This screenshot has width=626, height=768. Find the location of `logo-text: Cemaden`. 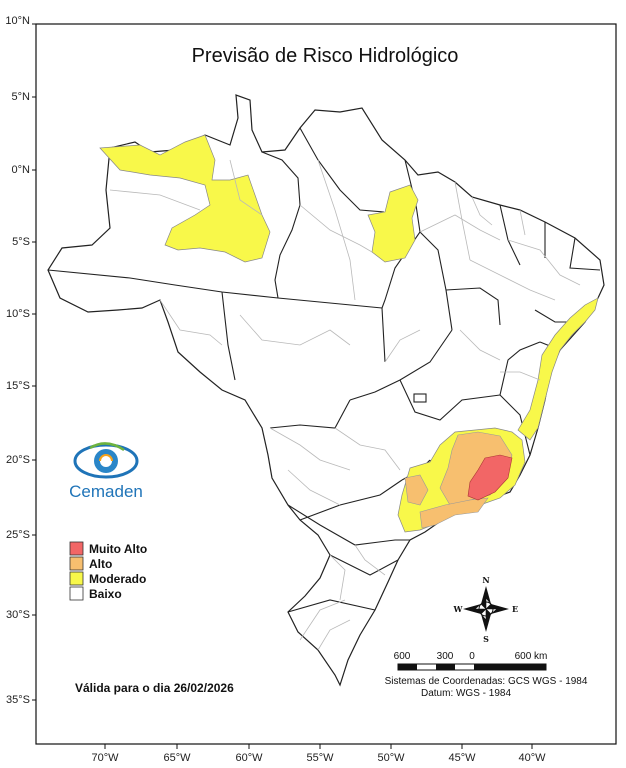

logo-text: Cemaden is located at coordinates (106, 491).